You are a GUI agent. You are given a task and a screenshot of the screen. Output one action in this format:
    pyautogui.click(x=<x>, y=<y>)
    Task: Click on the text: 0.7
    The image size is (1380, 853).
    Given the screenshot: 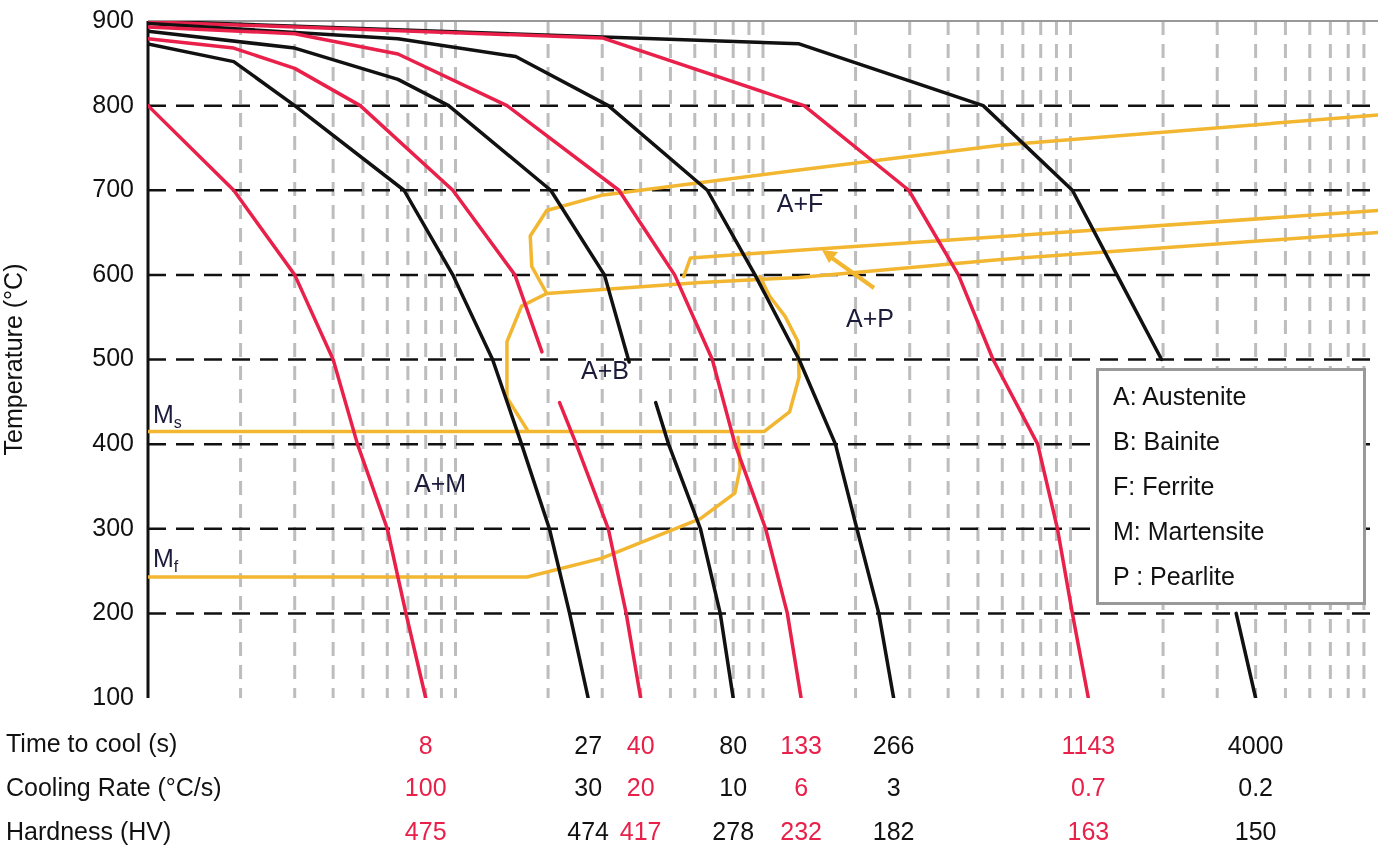 What is the action you would take?
    pyautogui.click(x=1088, y=786)
    